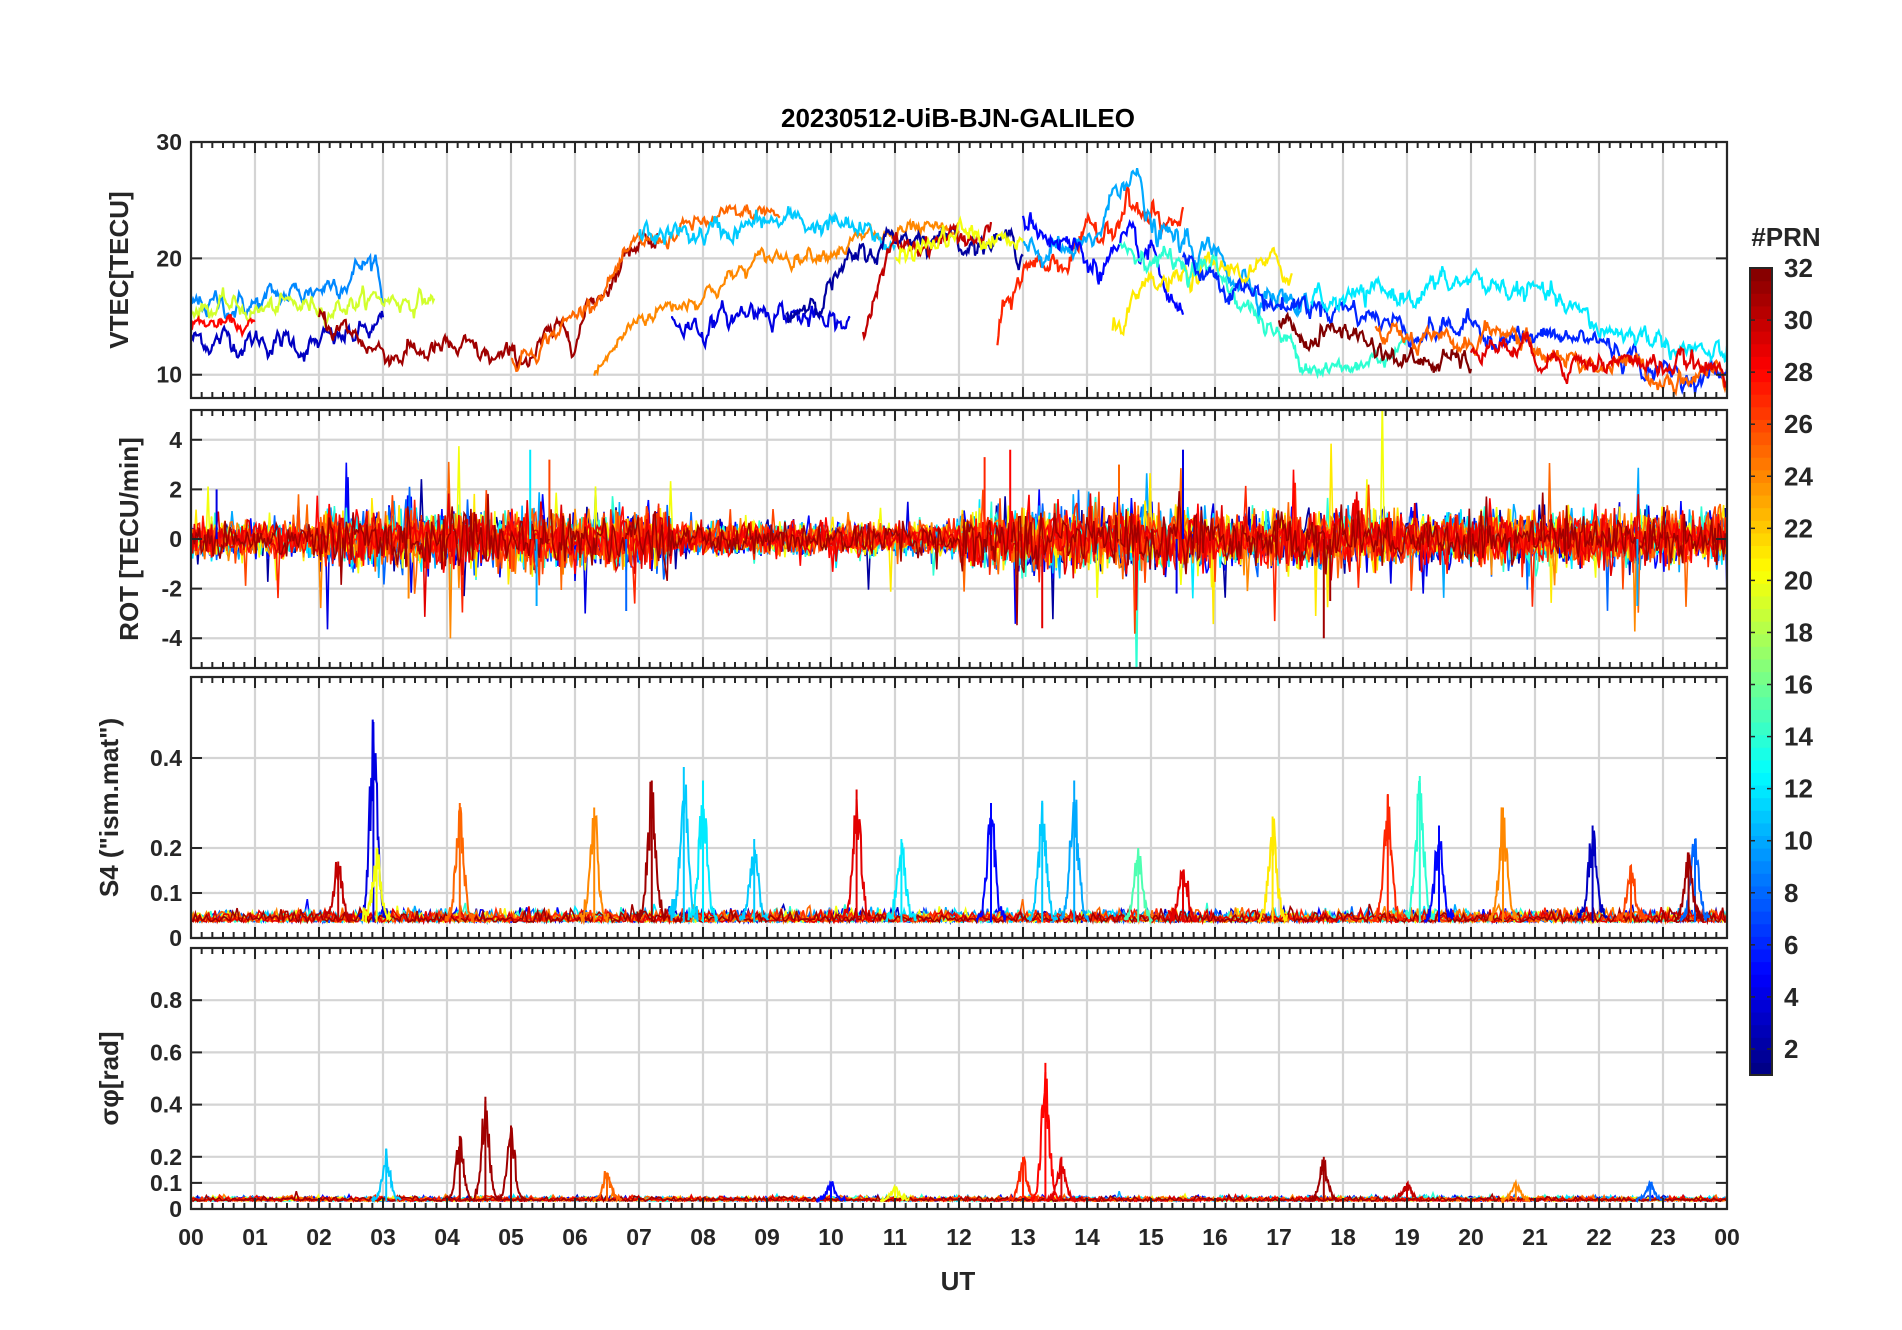  Describe the element at coordinates (958, 118) in the screenshot. I see `chart-title: 20230512-UiB-BJN-GALILEO` at that location.